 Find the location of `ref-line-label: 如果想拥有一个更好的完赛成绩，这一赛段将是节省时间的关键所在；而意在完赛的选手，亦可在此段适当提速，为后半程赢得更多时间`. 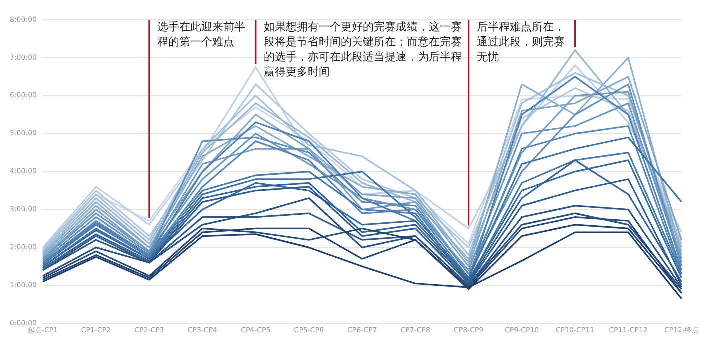

ref-line-label: 如果想拥有一个更好的完赛成绩，这一赛段将是节省时间的关键所在；而意在完赛的选手，亦可在此段适当提速，为后半程赢得更多时间 is located at coordinates (363, 49).